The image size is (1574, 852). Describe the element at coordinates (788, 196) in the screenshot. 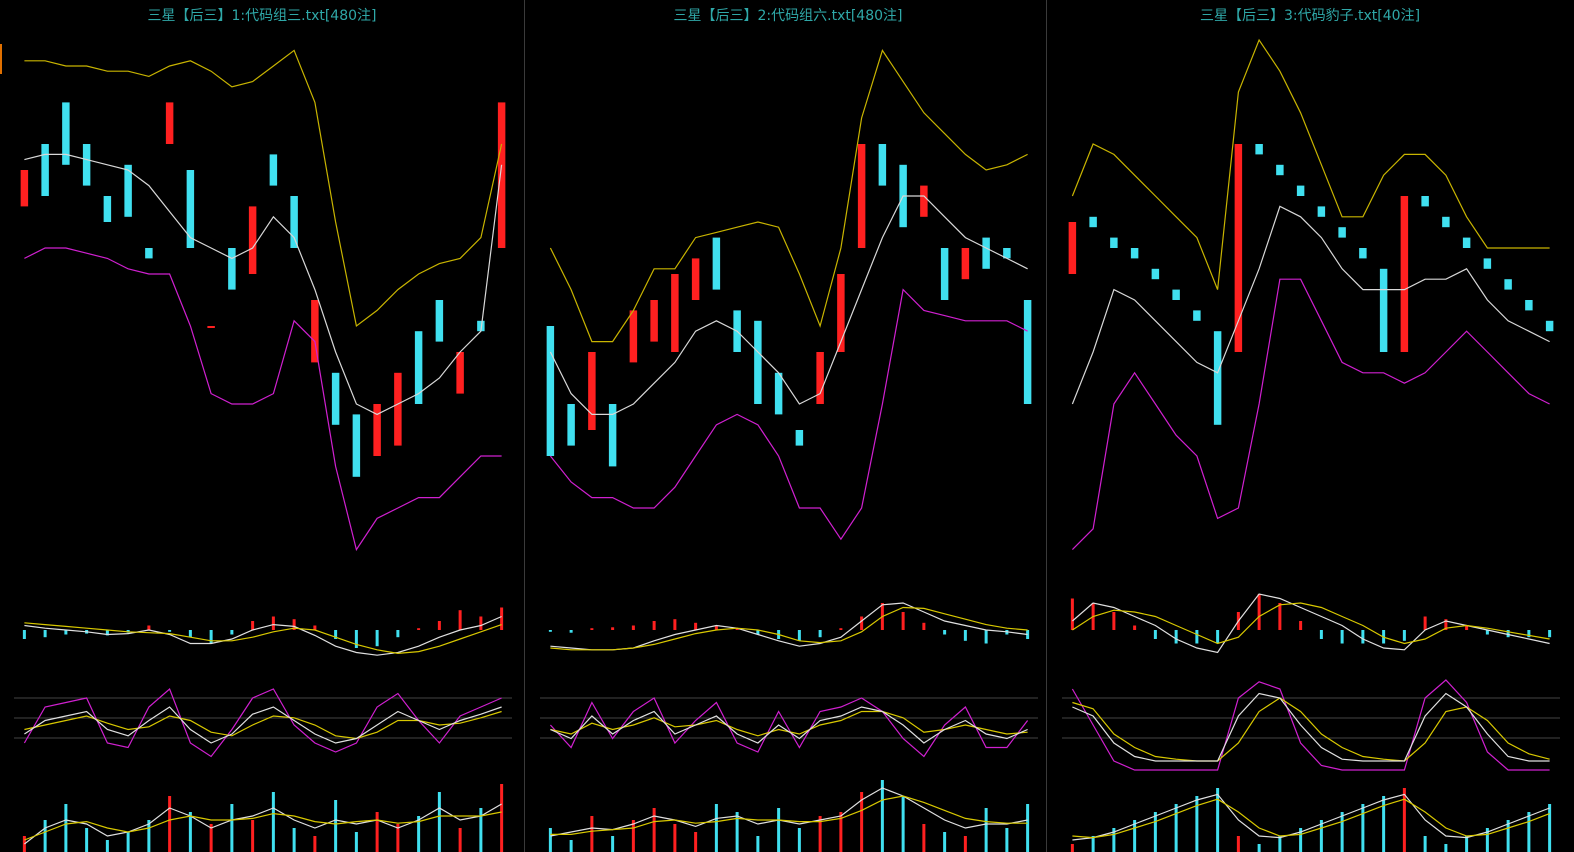

I see `upper-band` at that location.